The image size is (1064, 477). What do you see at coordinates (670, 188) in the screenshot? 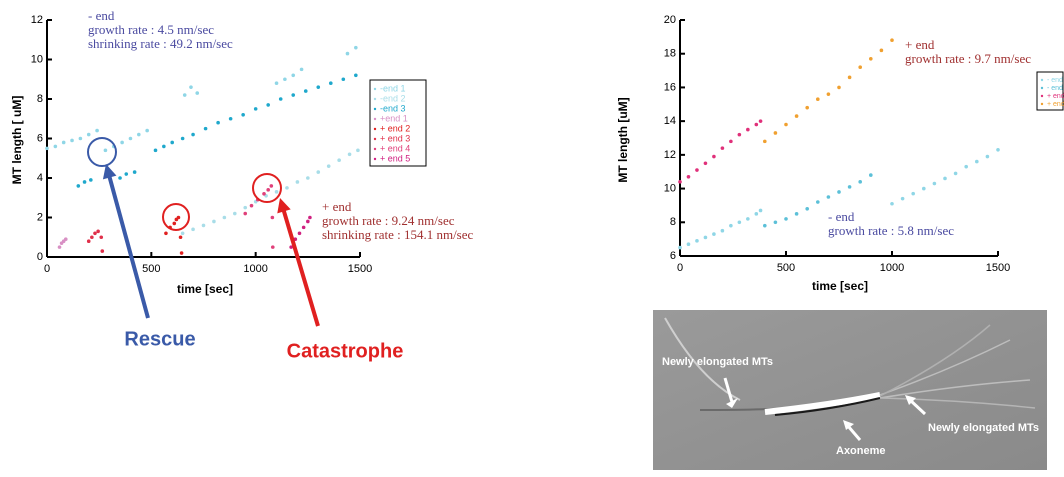
I see `y-tick-label: 10` at bounding box center [670, 188].